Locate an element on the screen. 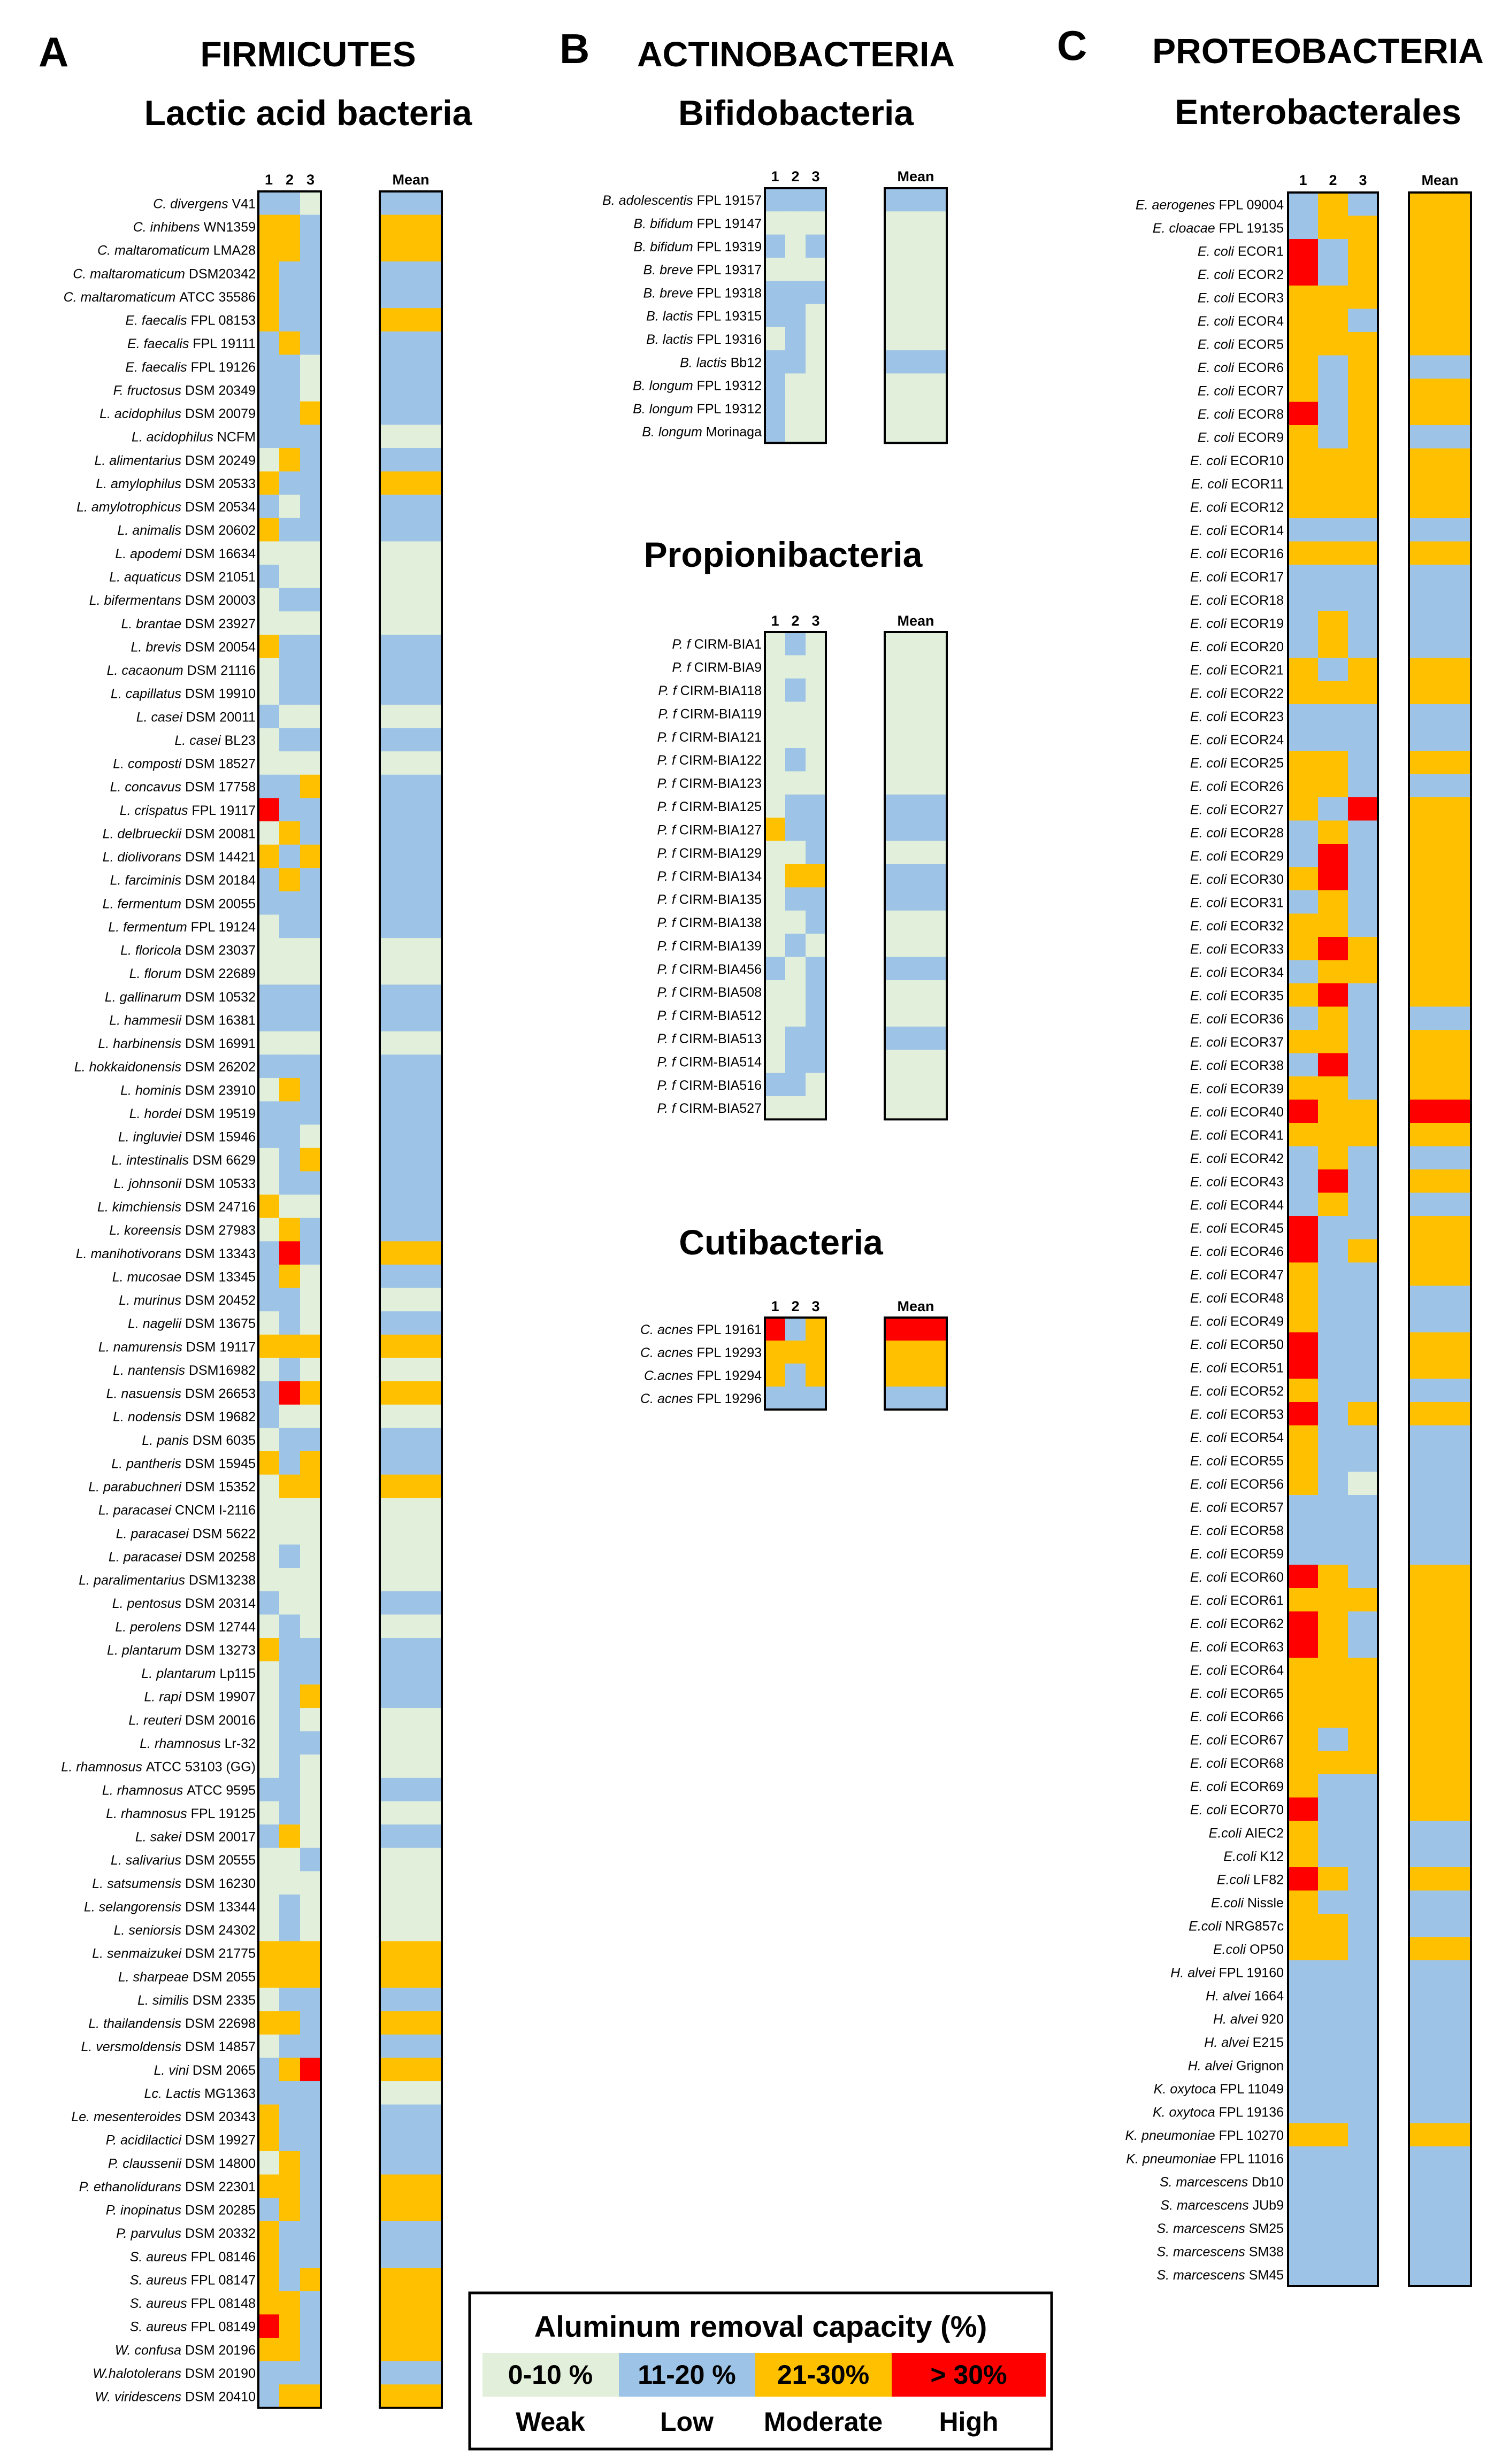 The image size is (1502, 2464). lab-row-label: L. animalis DSM 20602 is located at coordinates (187, 530).